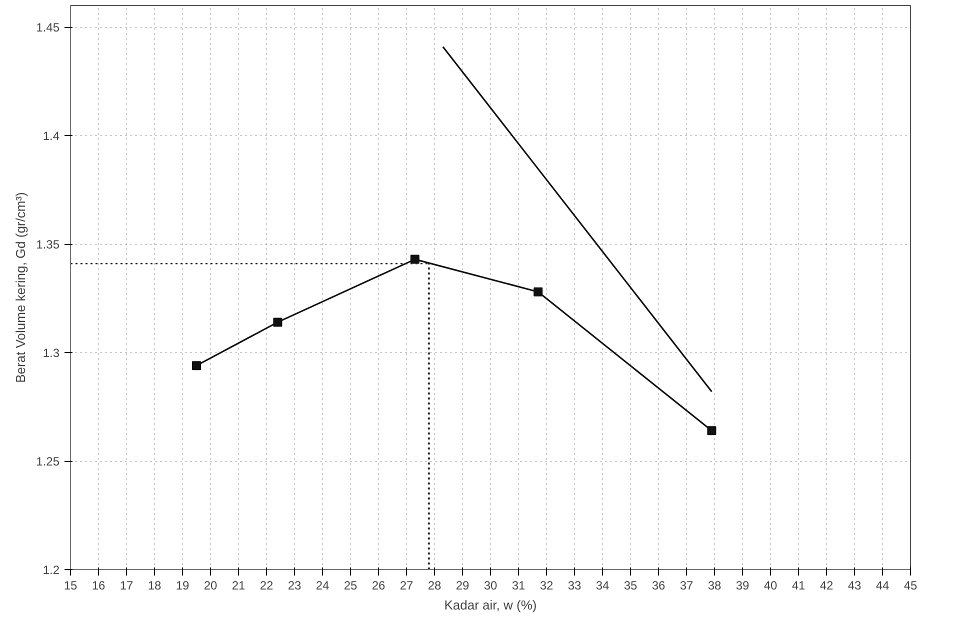 Image resolution: width=974 pixels, height=624 pixels. What do you see at coordinates (771, 585) in the screenshot?
I see `x-tick-label: 40` at bounding box center [771, 585].